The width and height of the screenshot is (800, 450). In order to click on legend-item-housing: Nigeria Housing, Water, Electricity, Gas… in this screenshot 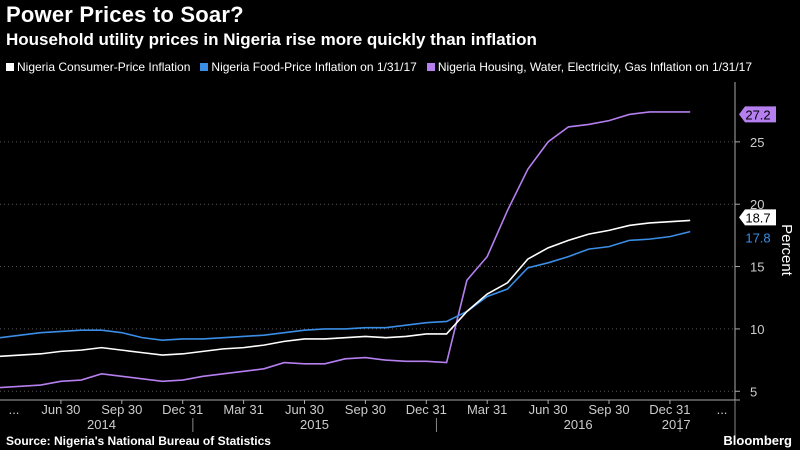, I will do `click(589, 67)`.